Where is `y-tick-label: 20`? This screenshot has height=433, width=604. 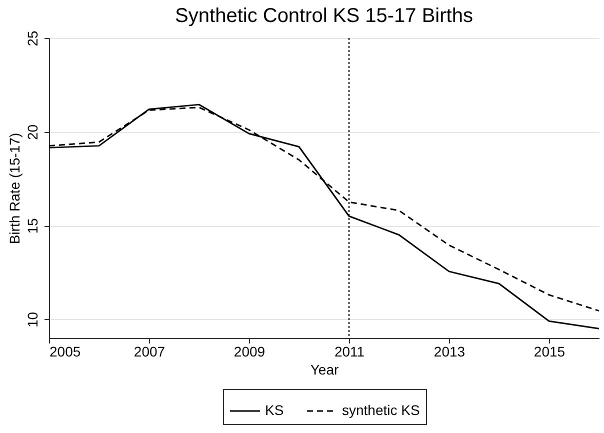
y-tick-label: 20 is located at coordinates (32, 132).